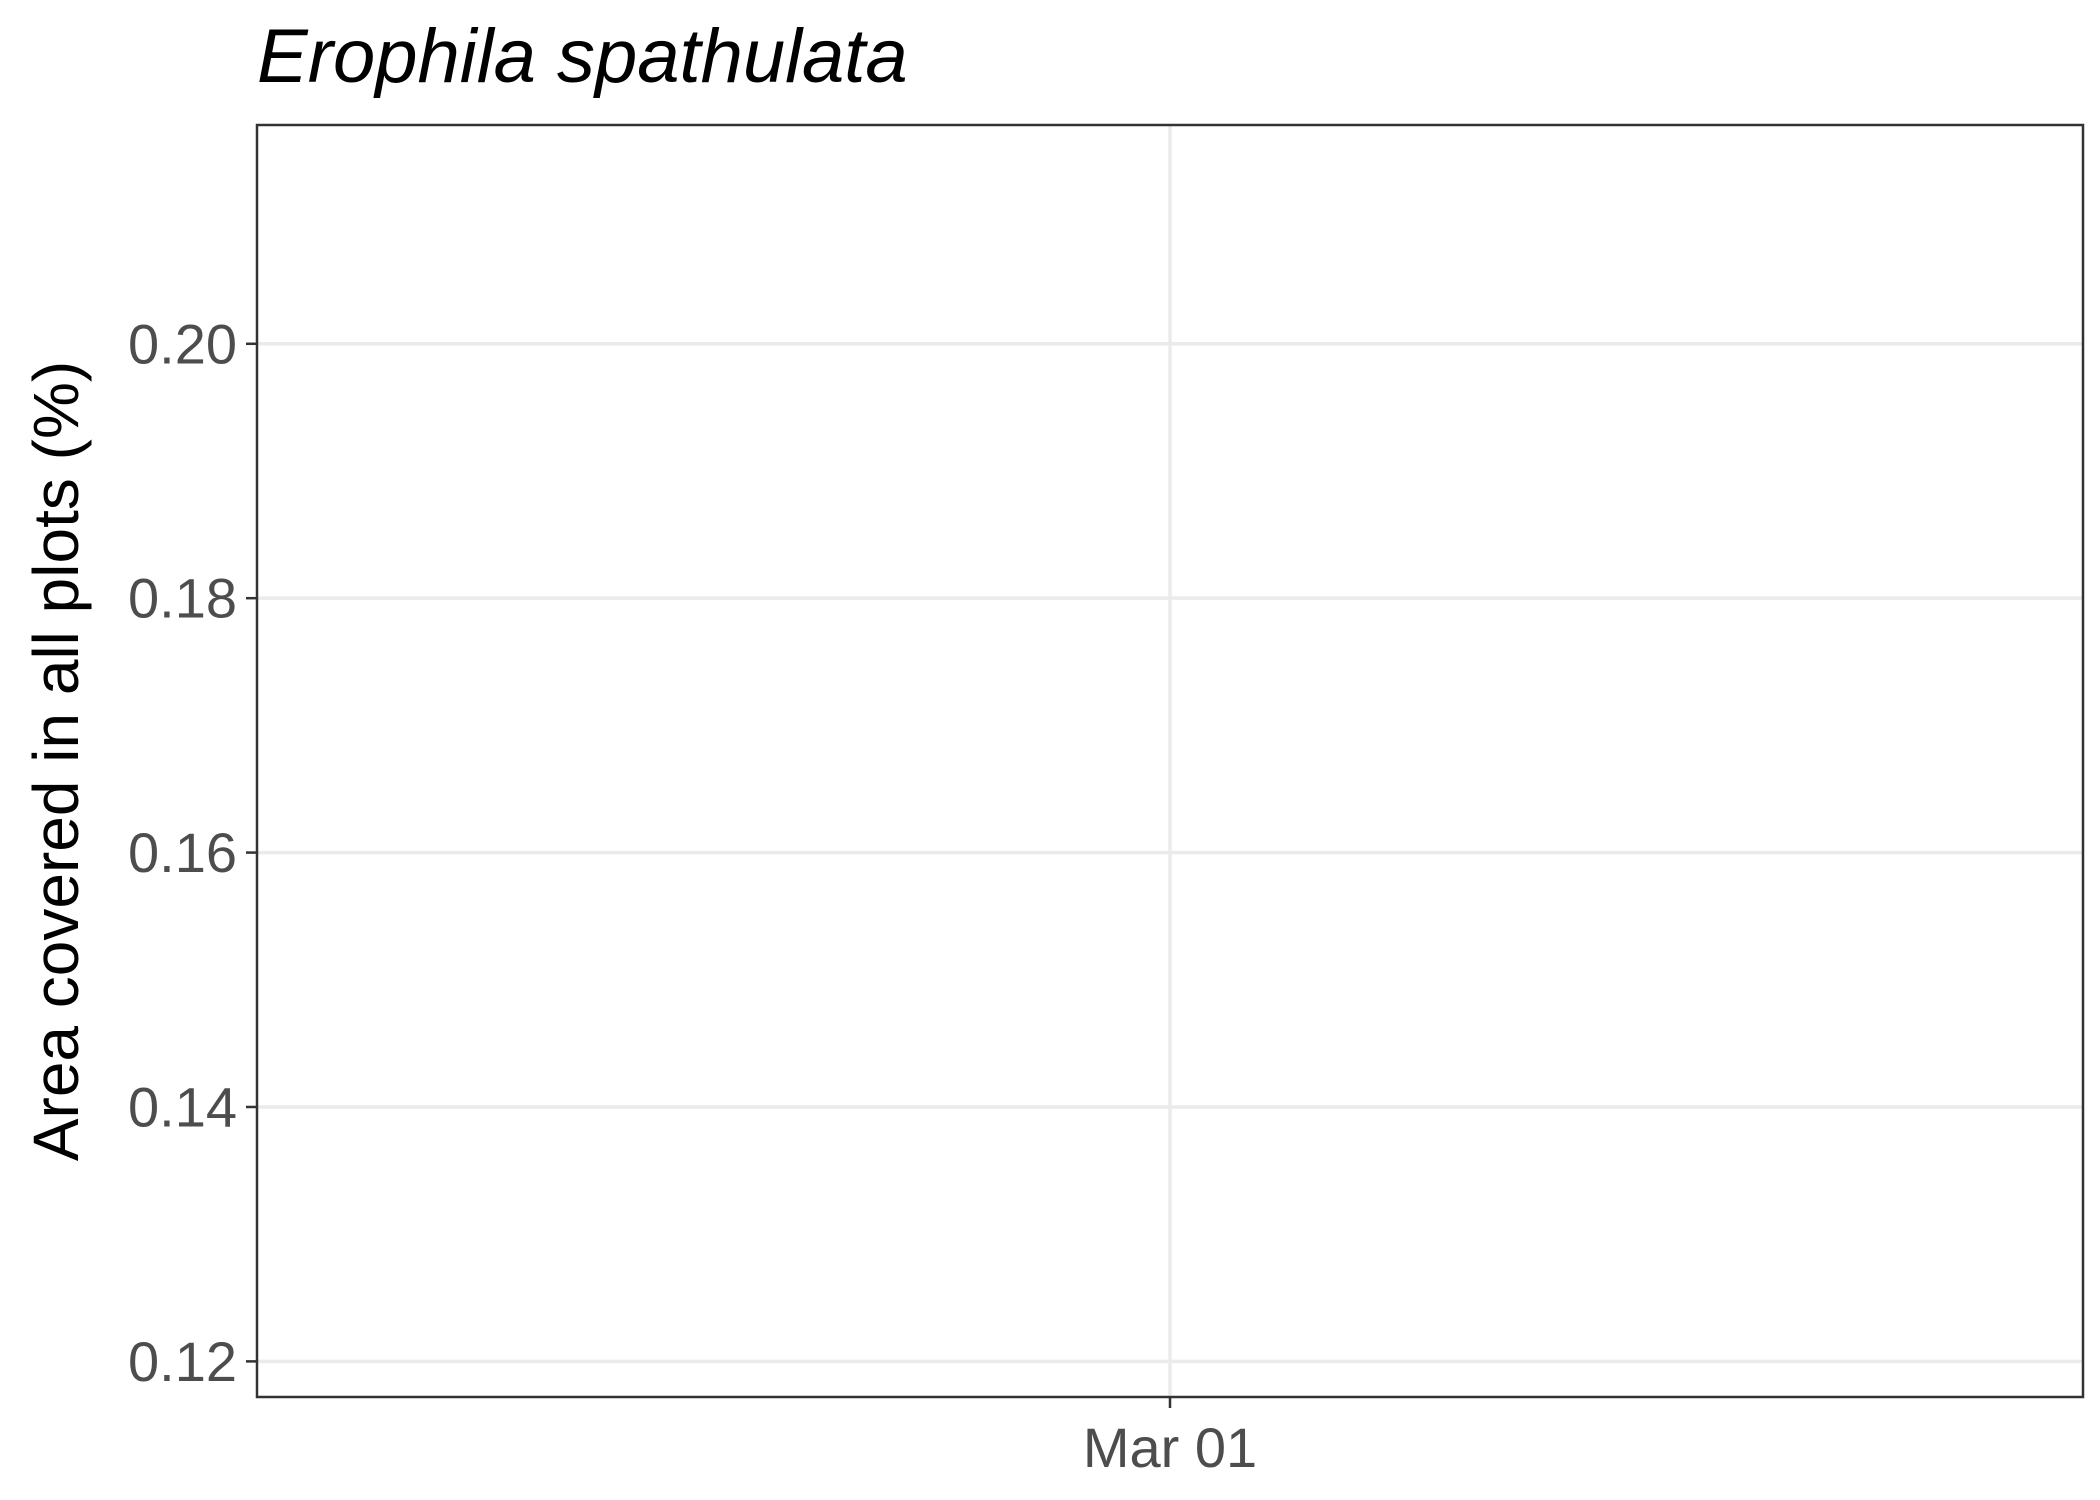 This screenshot has width=2100, height=1500. What do you see at coordinates (182, 598) in the screenshot?
I see `y-tick-label: 0.18` at bounding box center [182, 598].